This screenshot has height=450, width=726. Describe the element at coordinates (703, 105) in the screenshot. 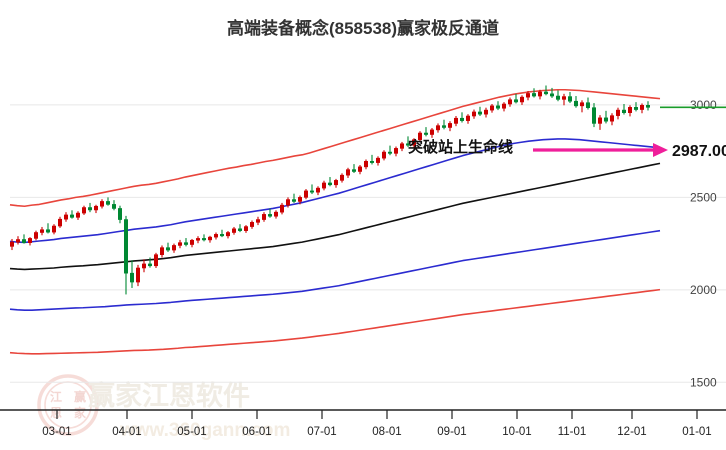

I see `y-tick-label: 3000` at that location.